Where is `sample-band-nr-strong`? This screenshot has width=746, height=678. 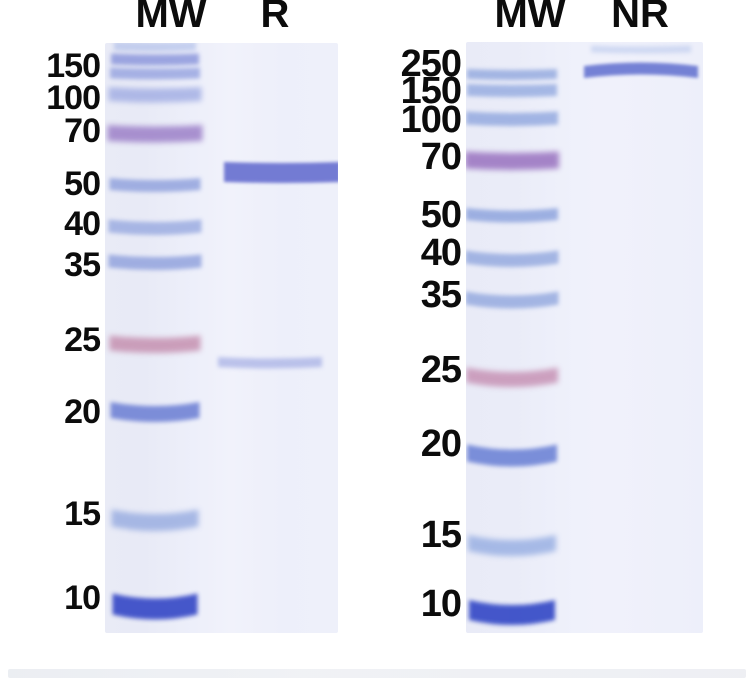 sample-band-nr-strong is located at coordinates (641, 70).